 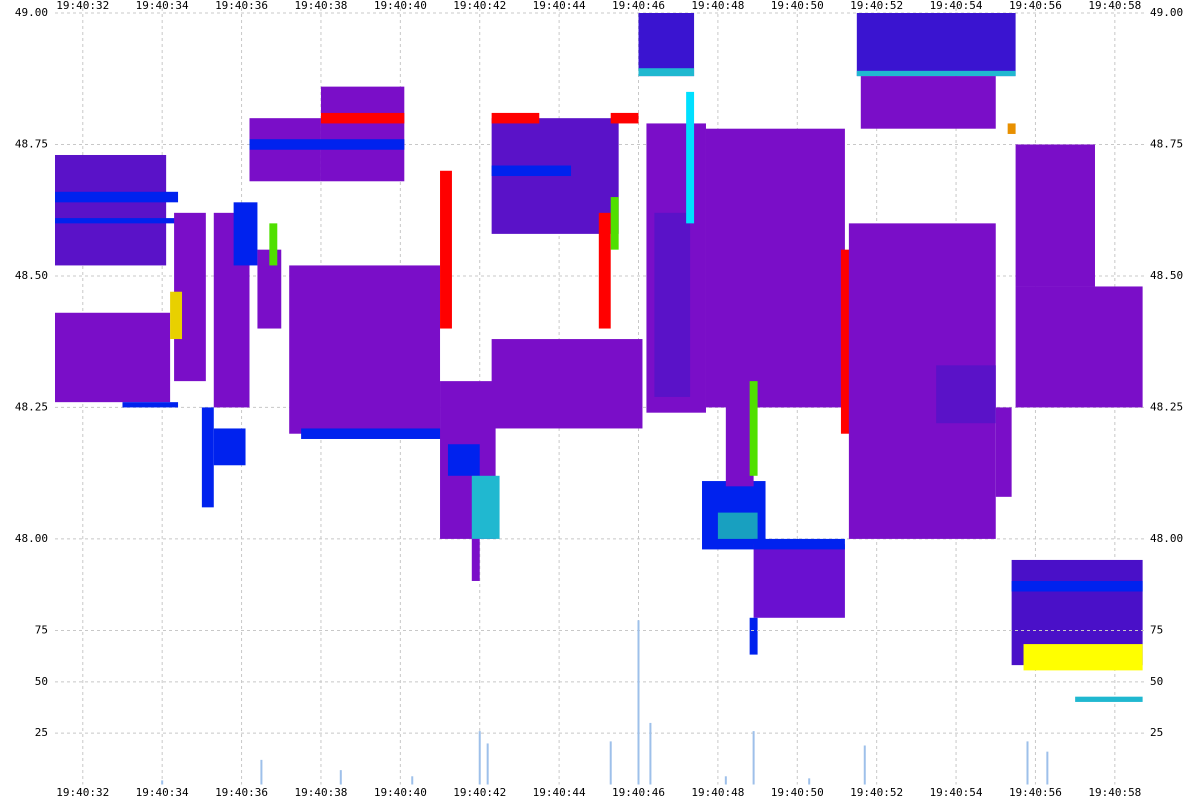 What do you see at coordinates (717, 792) in the screenshot?
I see `x-tick-label-bottom: 19:40:48` at bounding box center [717, 792].